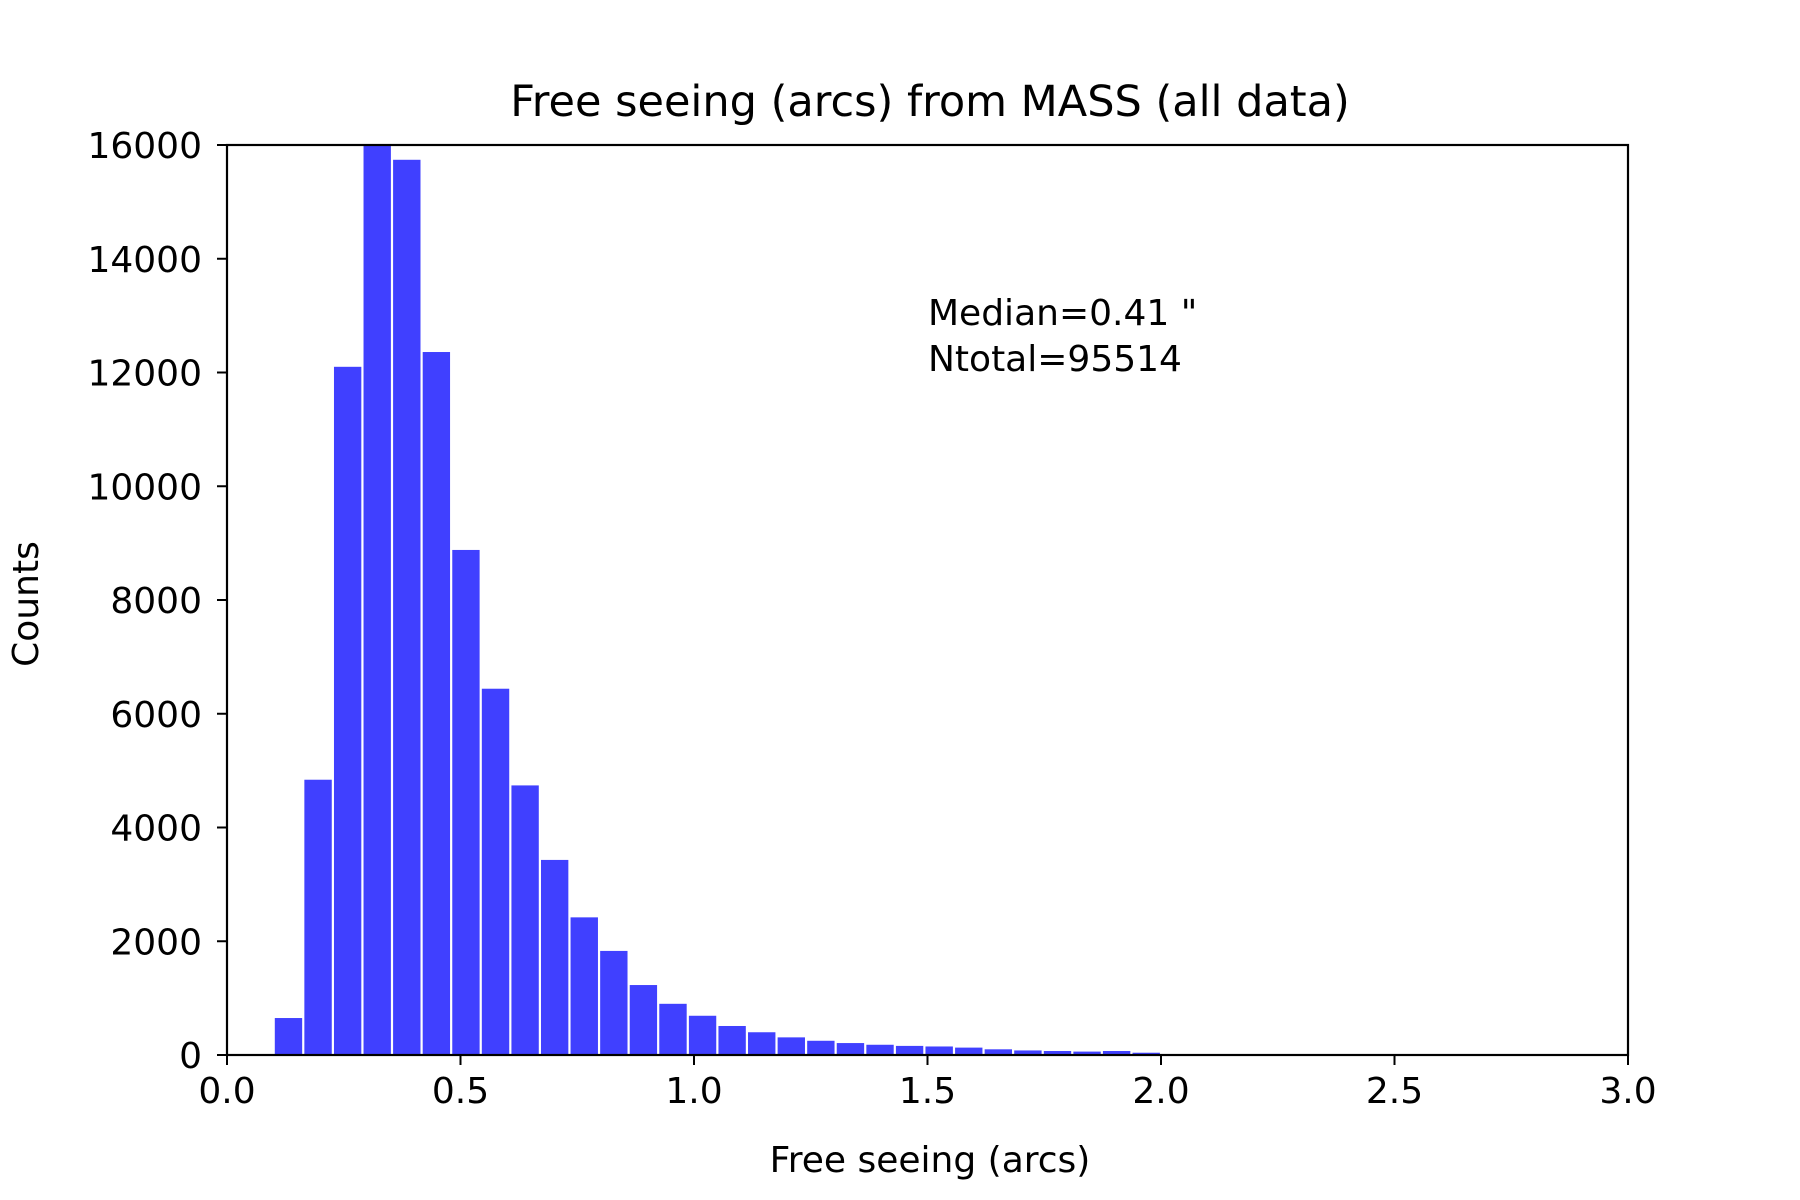 The height and width of the screenshot is (1200, 1800). What do you see at coordinates (190, 1056) in the screenshot?
I see `y-tick-label: 0` at bounding box center [190, 1056].